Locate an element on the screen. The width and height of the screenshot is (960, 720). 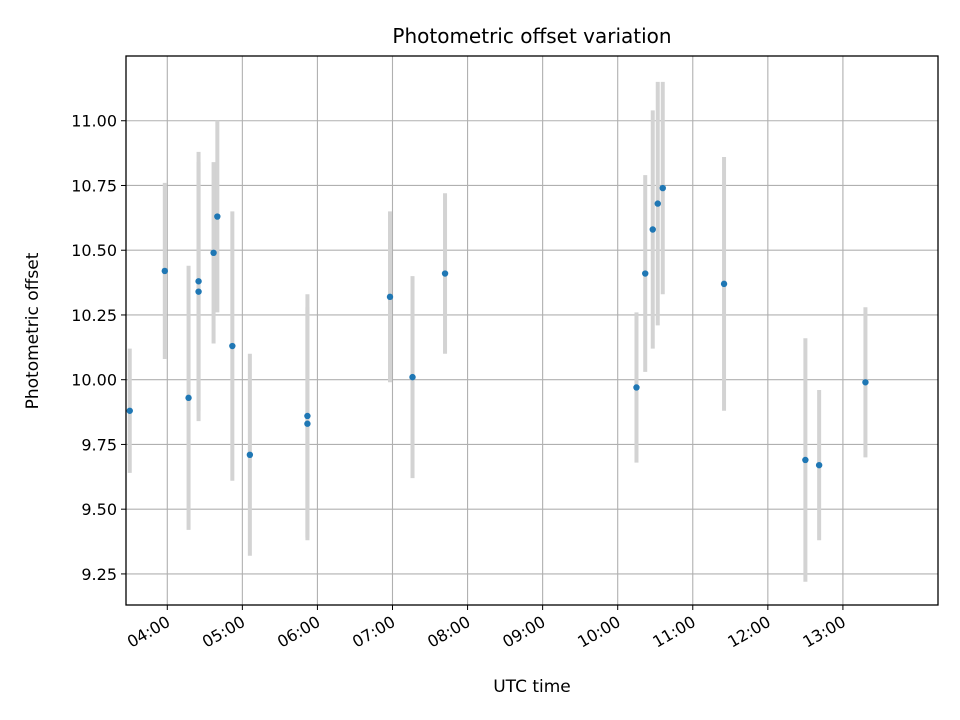
y-axis-label: Photometric offset is located at coordinates (33, 330).